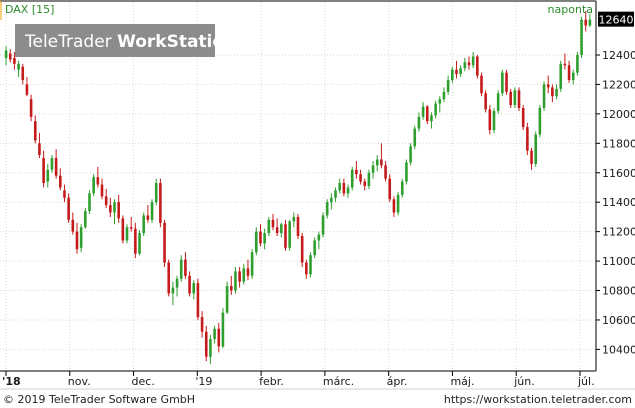  What do you see at coordinates (618, 173) in the screenshot?
I see `y-tick-label: 11600` at bounding box center [618, 173].